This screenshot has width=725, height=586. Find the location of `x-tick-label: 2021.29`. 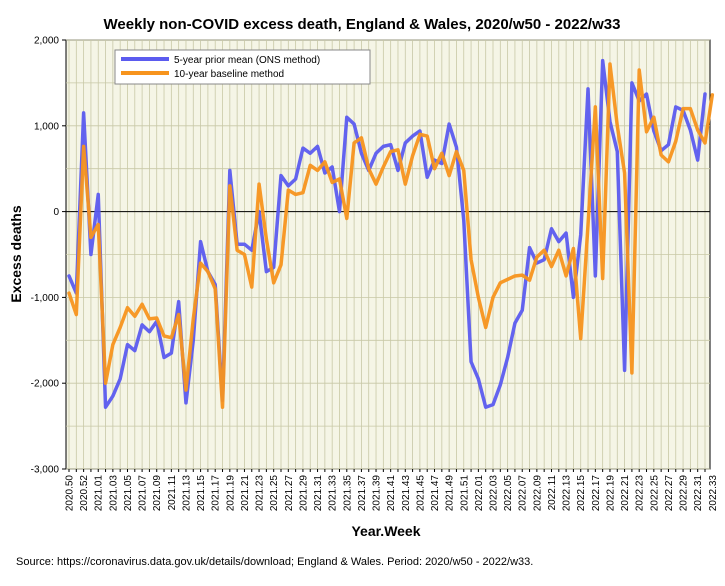

x-tick-label: 2021.29 is located at coordinates (303, 493).